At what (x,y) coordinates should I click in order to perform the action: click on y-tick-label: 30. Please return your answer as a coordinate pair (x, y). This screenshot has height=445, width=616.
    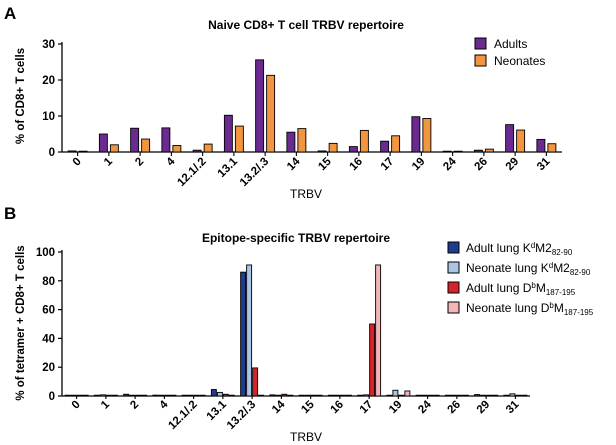
    Looking at the image, I should click on (48, 45).